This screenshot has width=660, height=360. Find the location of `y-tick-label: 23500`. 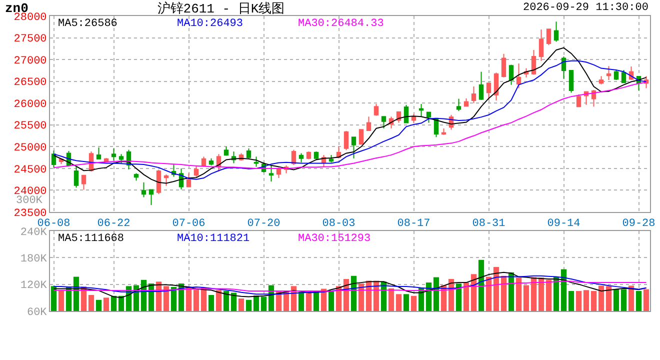

y-tick-label: 23500 is located at coordinates (30, 214).